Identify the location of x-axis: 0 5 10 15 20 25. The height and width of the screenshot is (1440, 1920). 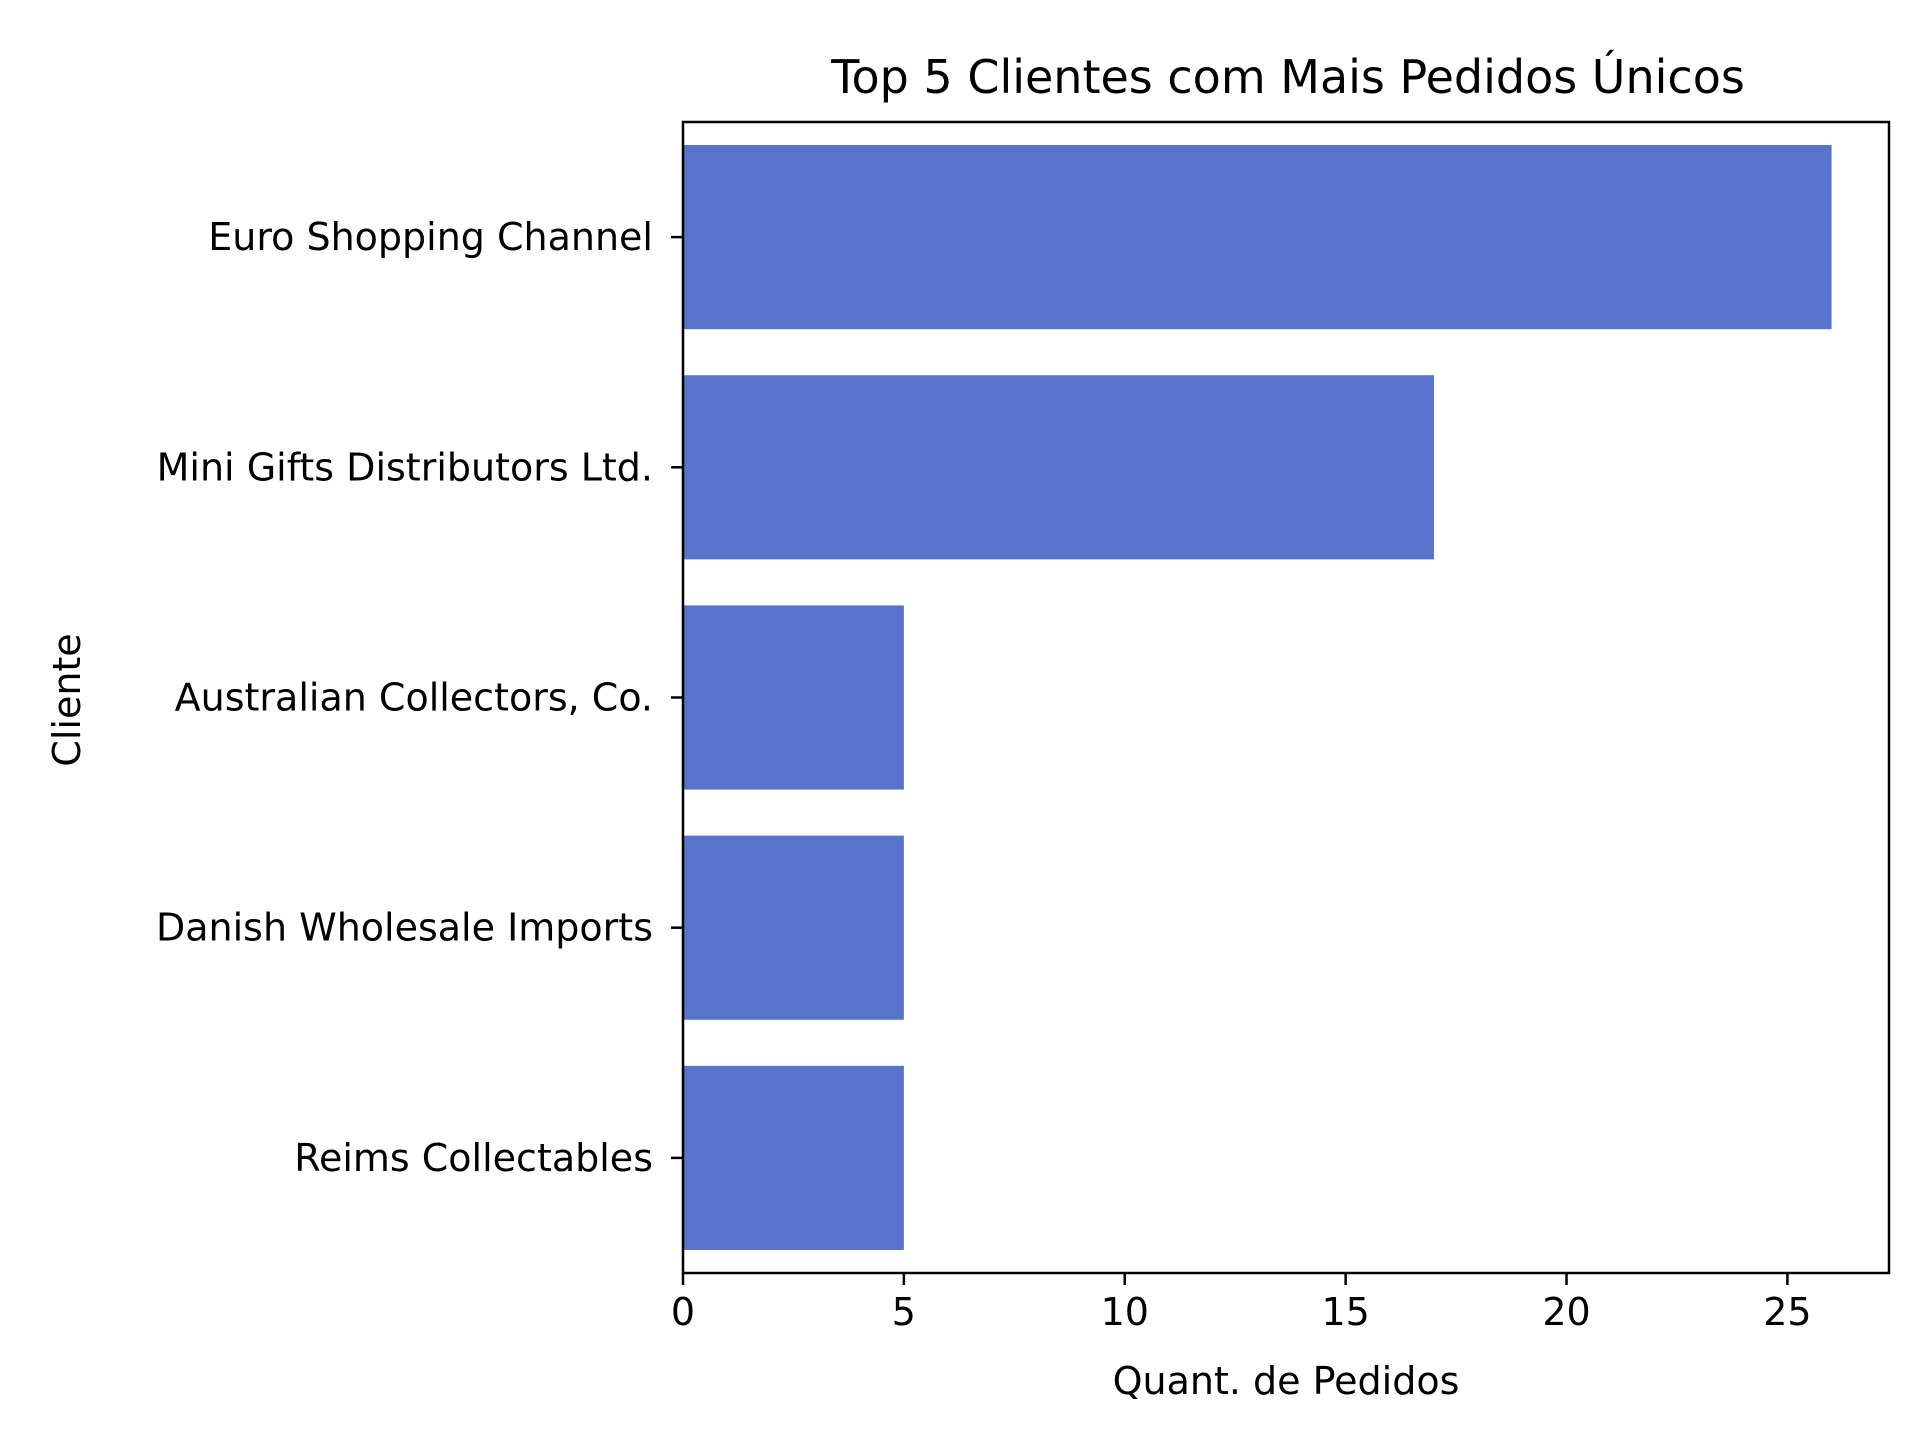
(1241, 1303).